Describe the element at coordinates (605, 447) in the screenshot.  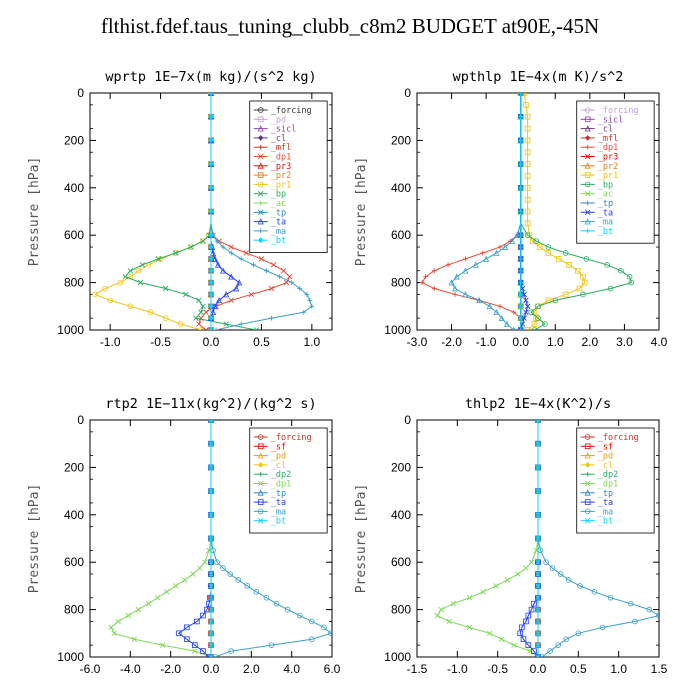
I see `legend-label: _sf` at that location.